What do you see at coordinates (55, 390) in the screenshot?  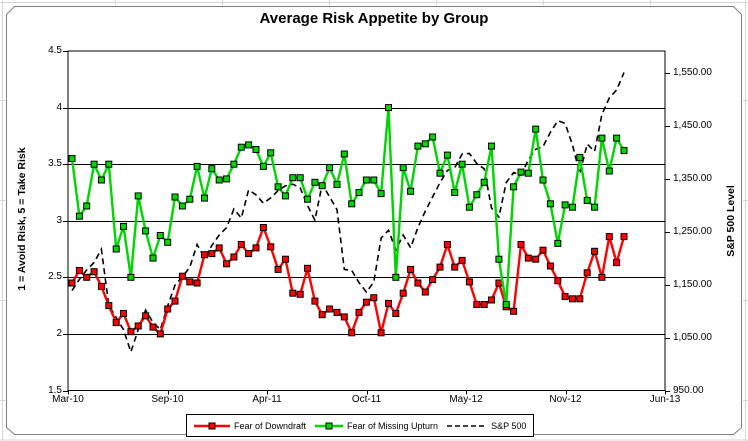 I see `y-left-tick-label: 1.5` at bounding box center [55, 390].